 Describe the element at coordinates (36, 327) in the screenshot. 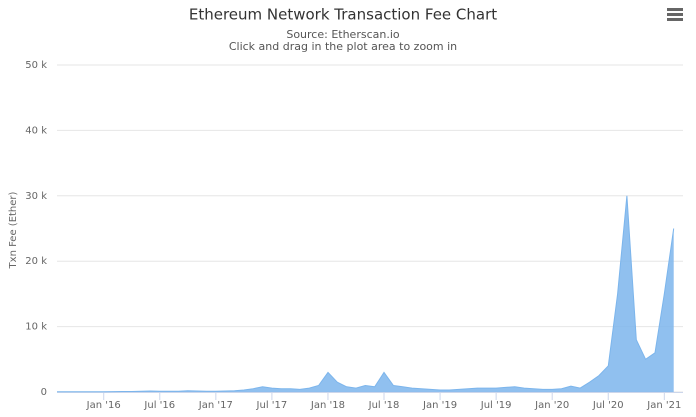

I see `y-tick-label: 10 k` at that location.